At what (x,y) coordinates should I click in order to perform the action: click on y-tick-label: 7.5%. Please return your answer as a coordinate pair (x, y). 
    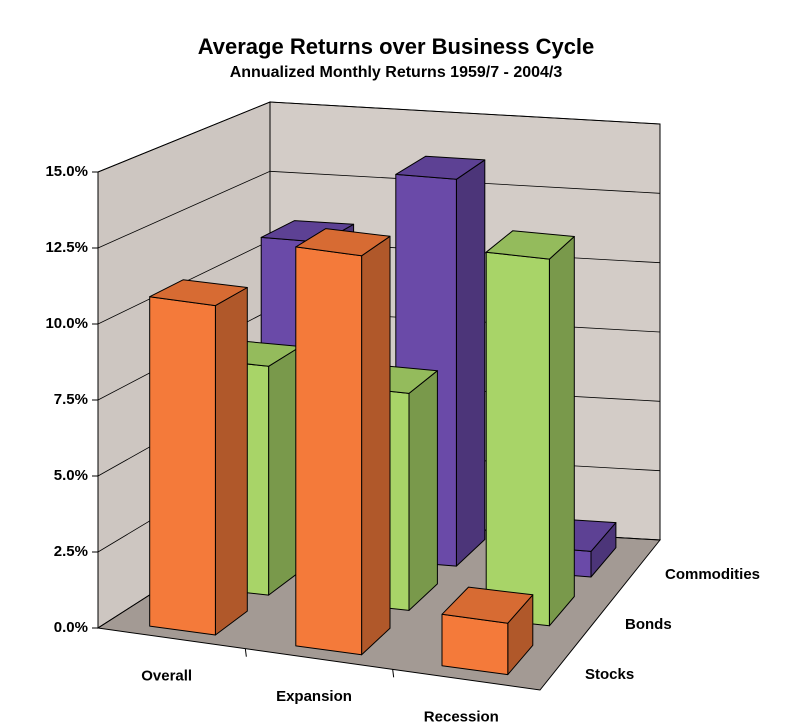
    Looking at the image, I should click on (71, 399).